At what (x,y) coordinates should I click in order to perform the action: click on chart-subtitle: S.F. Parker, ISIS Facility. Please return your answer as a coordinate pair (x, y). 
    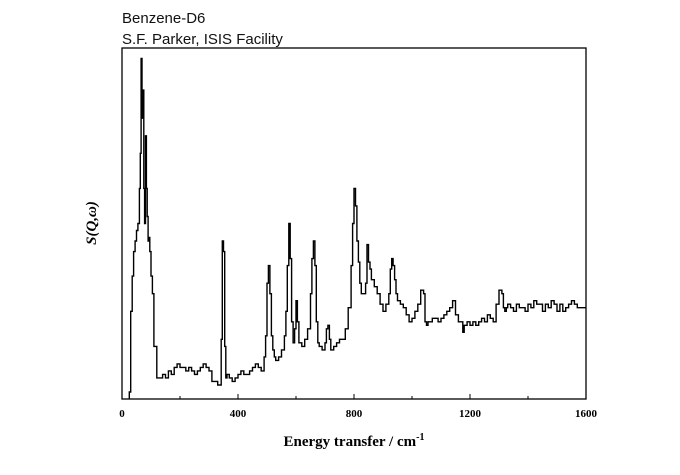
    Looking at the image, I should click on (202, 39).